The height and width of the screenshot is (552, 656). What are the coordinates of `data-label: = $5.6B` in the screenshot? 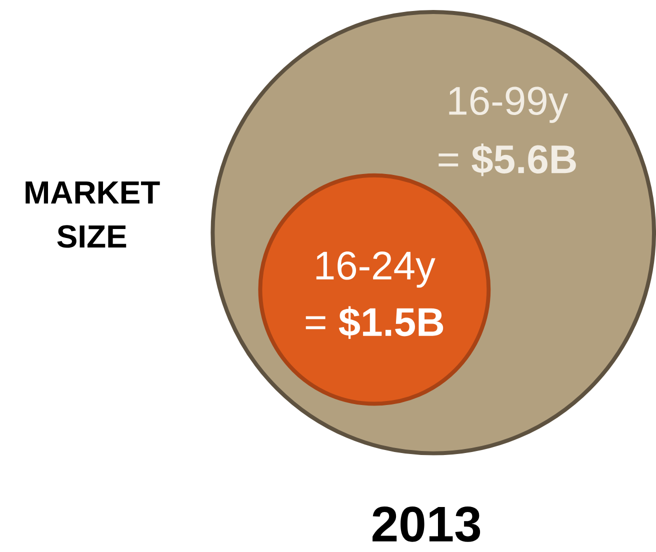 It's located at (507, 159).